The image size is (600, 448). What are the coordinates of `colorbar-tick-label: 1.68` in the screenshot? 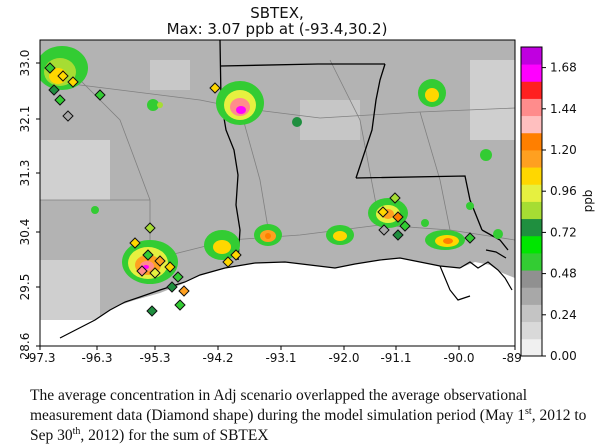 It's located at (563, 68).